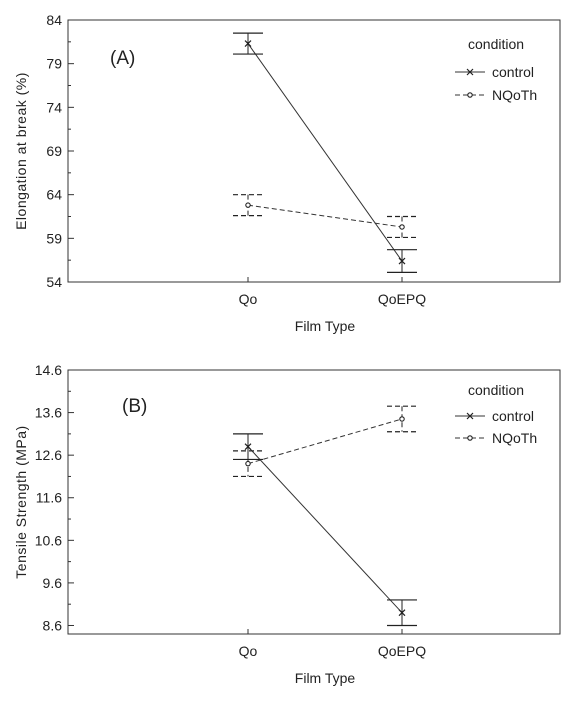 This screenshot has height=704, width=586. I want to click on y-tick-label: 69, so click(54, 151).